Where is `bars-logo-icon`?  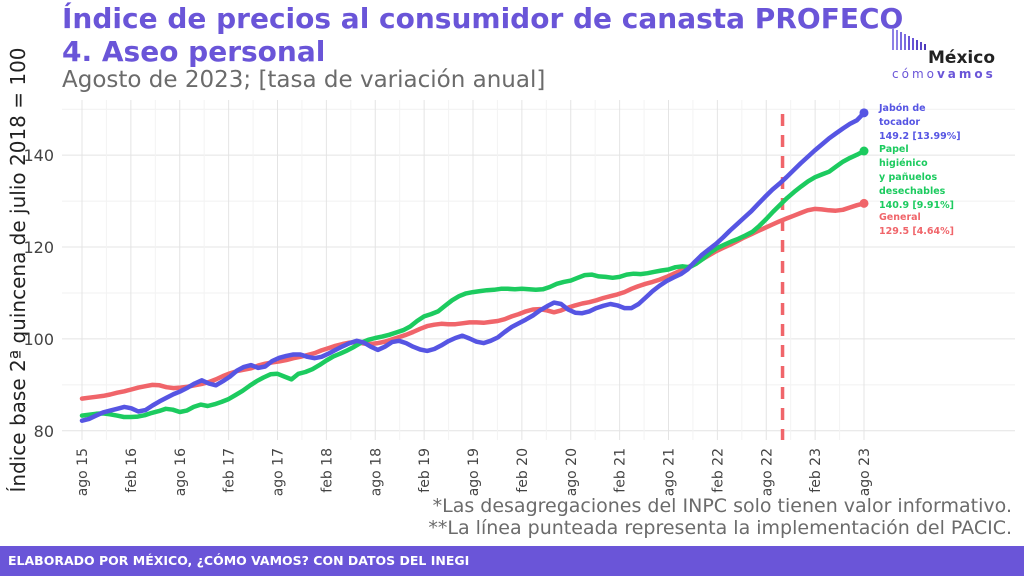 bars-logo-icon is located at coordinates (909, 39).